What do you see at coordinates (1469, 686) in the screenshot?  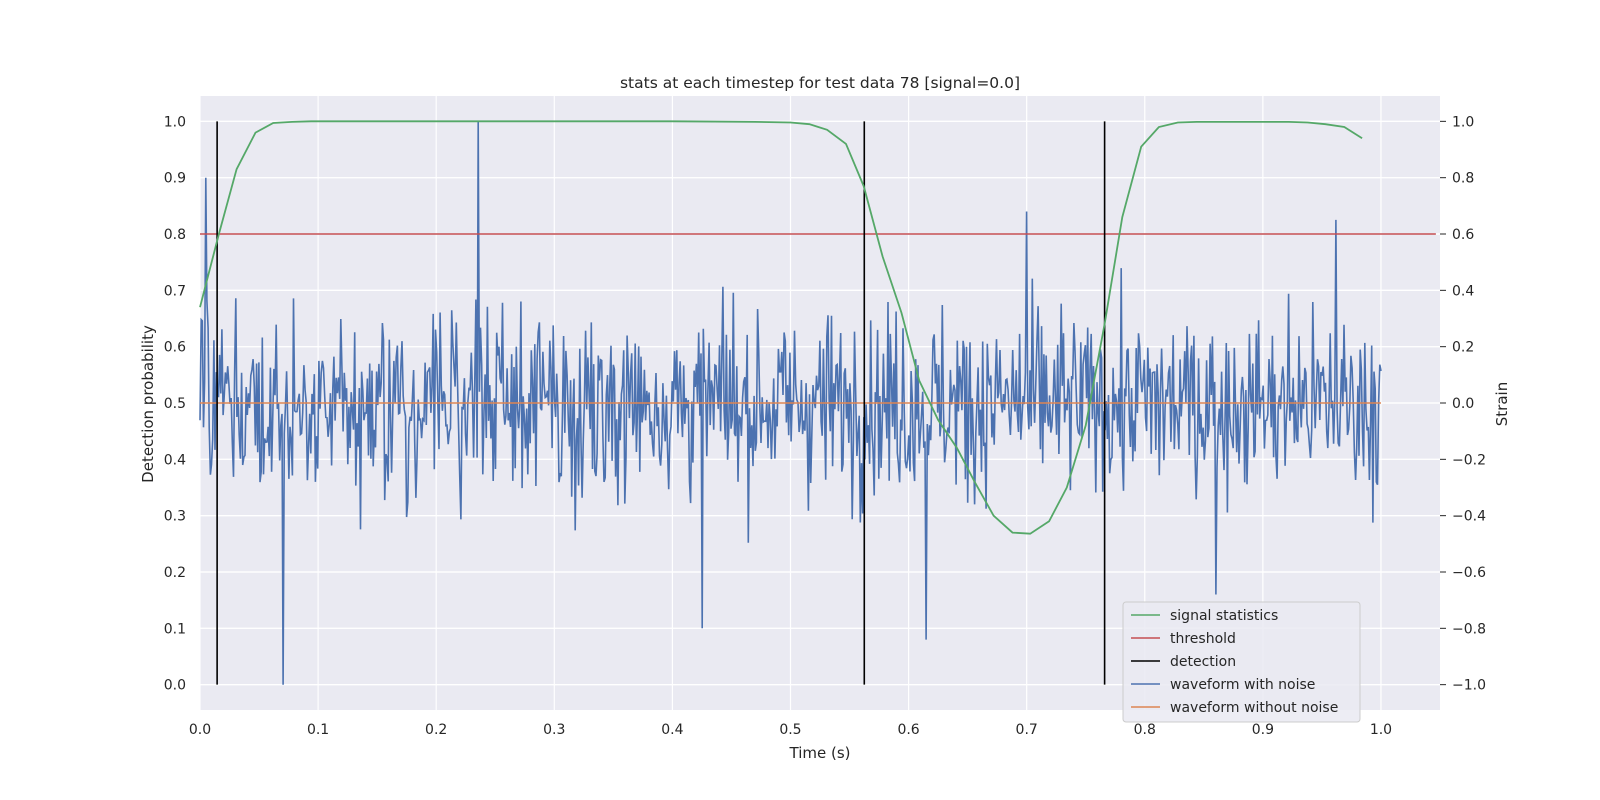 I see `y2-tick-label: −1.0` at bounding box center [1469, 686].